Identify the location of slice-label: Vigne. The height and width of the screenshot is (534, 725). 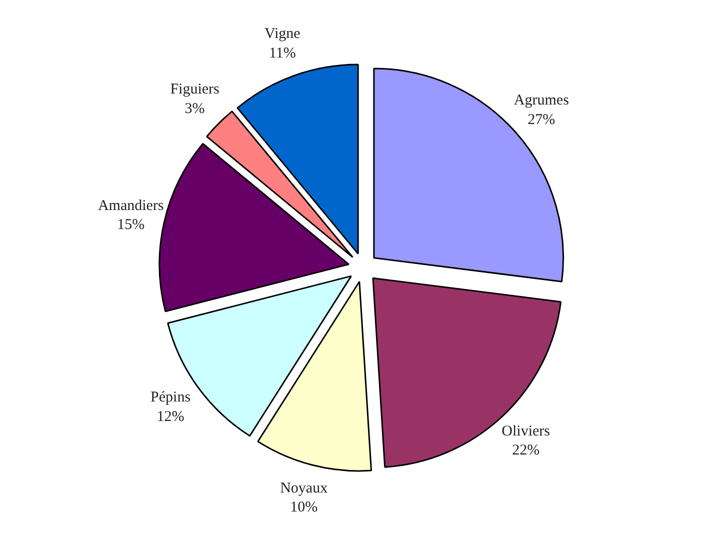
(282, 34).